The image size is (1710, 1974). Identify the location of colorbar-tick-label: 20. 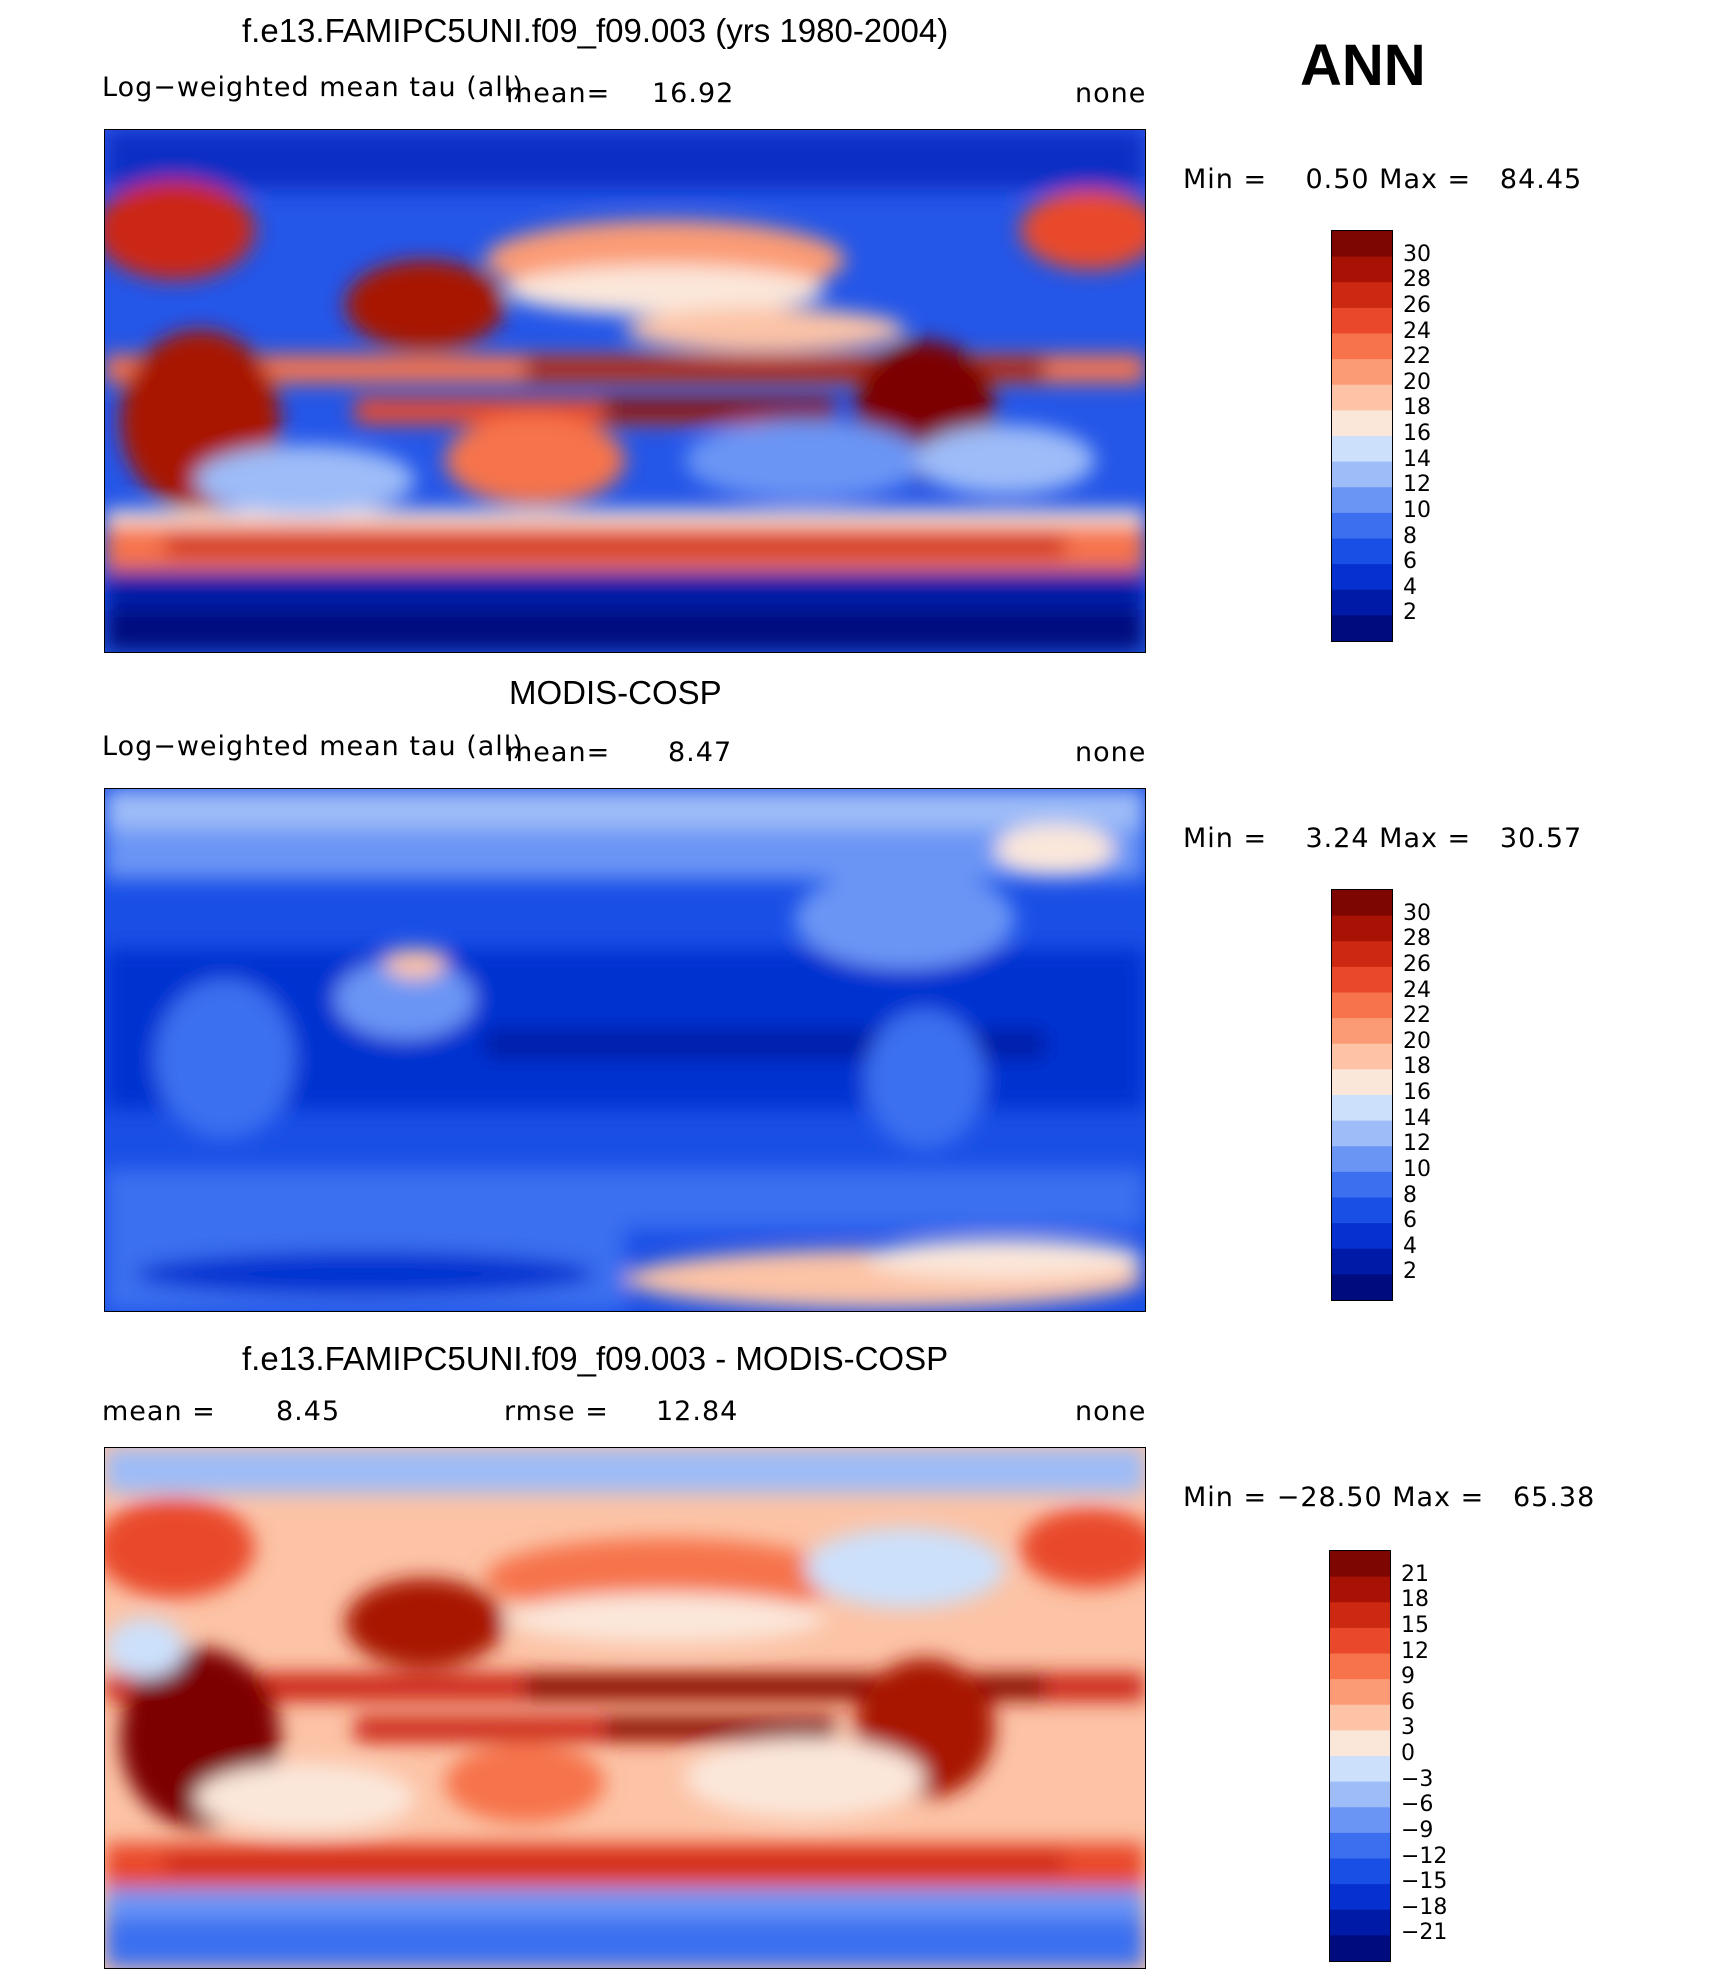
(1417, 382).